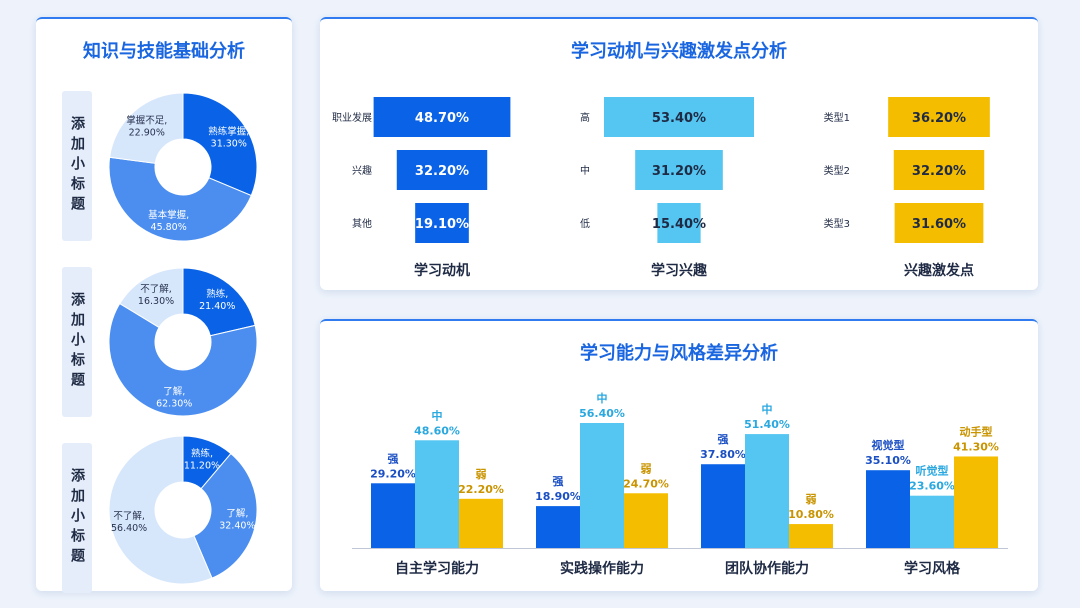 This screenshot has width=1080, height=608. Describe the element at coordinates (811, 514) in the screenshot. I see `group-bar-value: 10.80%` at that location.